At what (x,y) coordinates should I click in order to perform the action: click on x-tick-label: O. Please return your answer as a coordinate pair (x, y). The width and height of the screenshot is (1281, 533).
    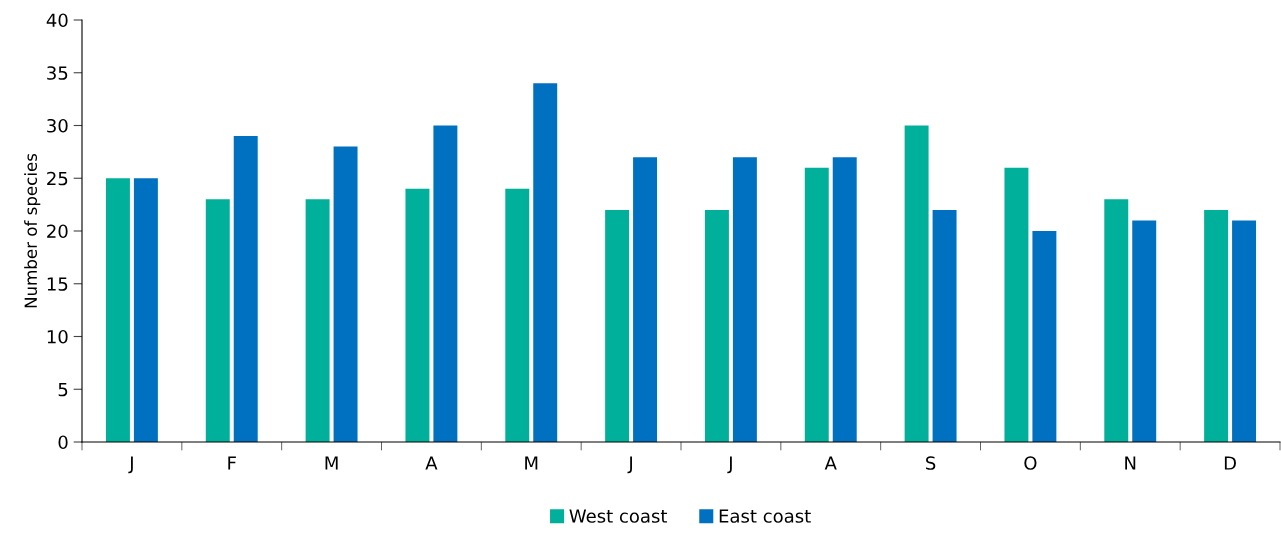
    Looking at the image, I should click on (1030, 463).